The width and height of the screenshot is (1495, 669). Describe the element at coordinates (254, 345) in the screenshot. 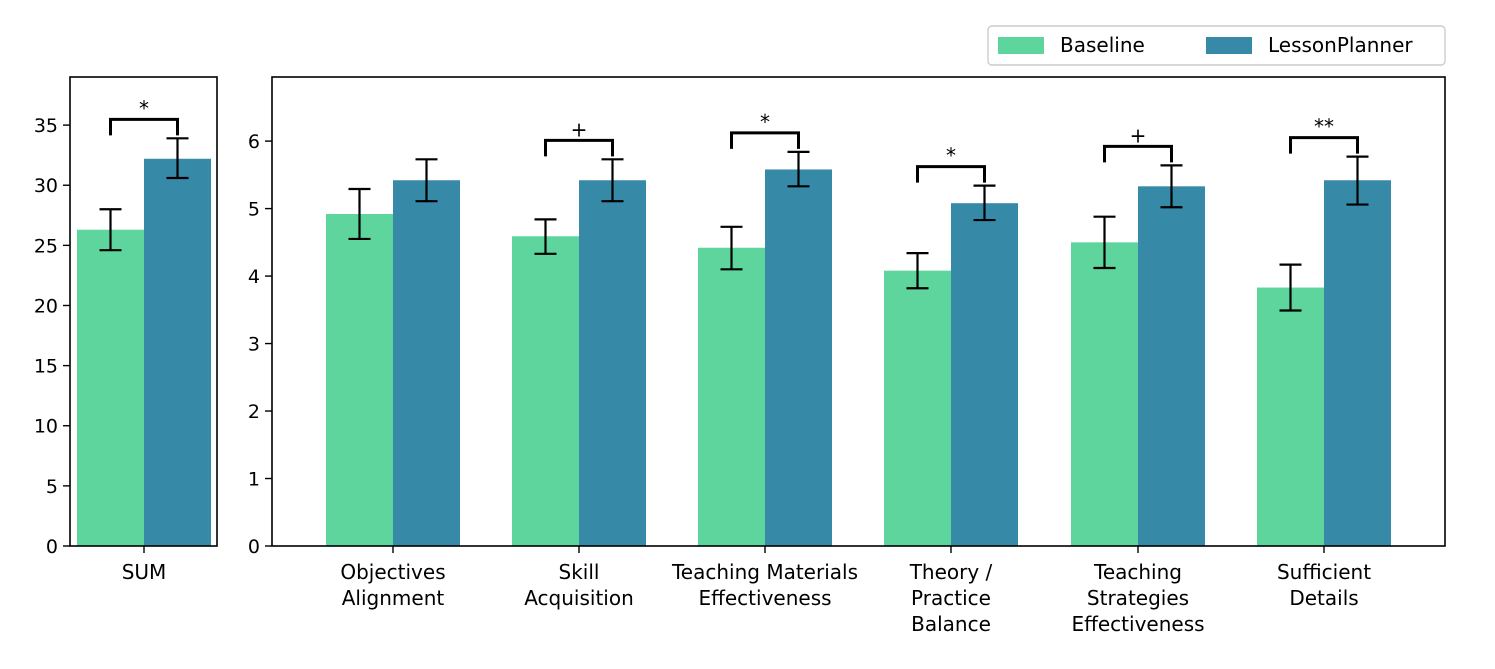

I see `y-tick-label: 3` at that location.